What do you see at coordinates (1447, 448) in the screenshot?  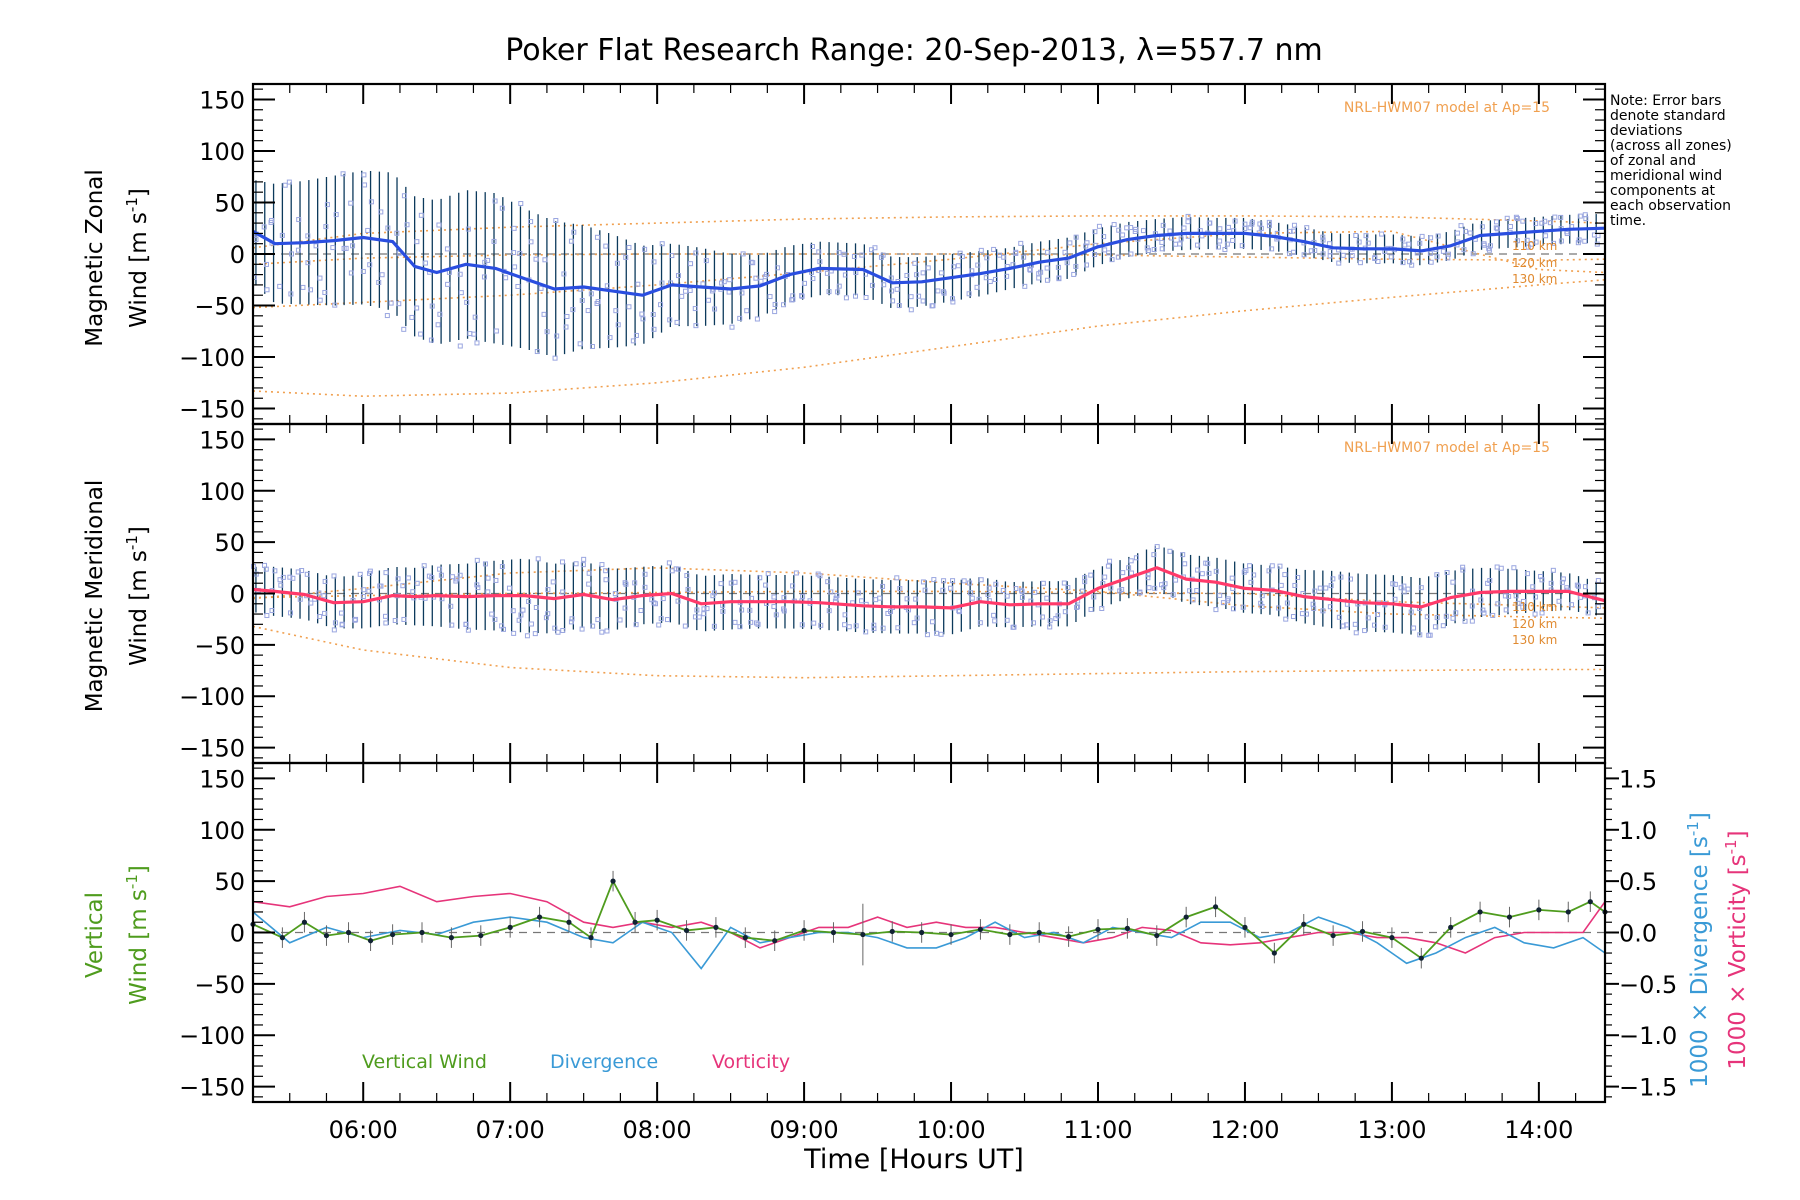 I see `meridional-model-label: NRL-HWM07 model at Ap=15` at bounding box center [1447, 448].